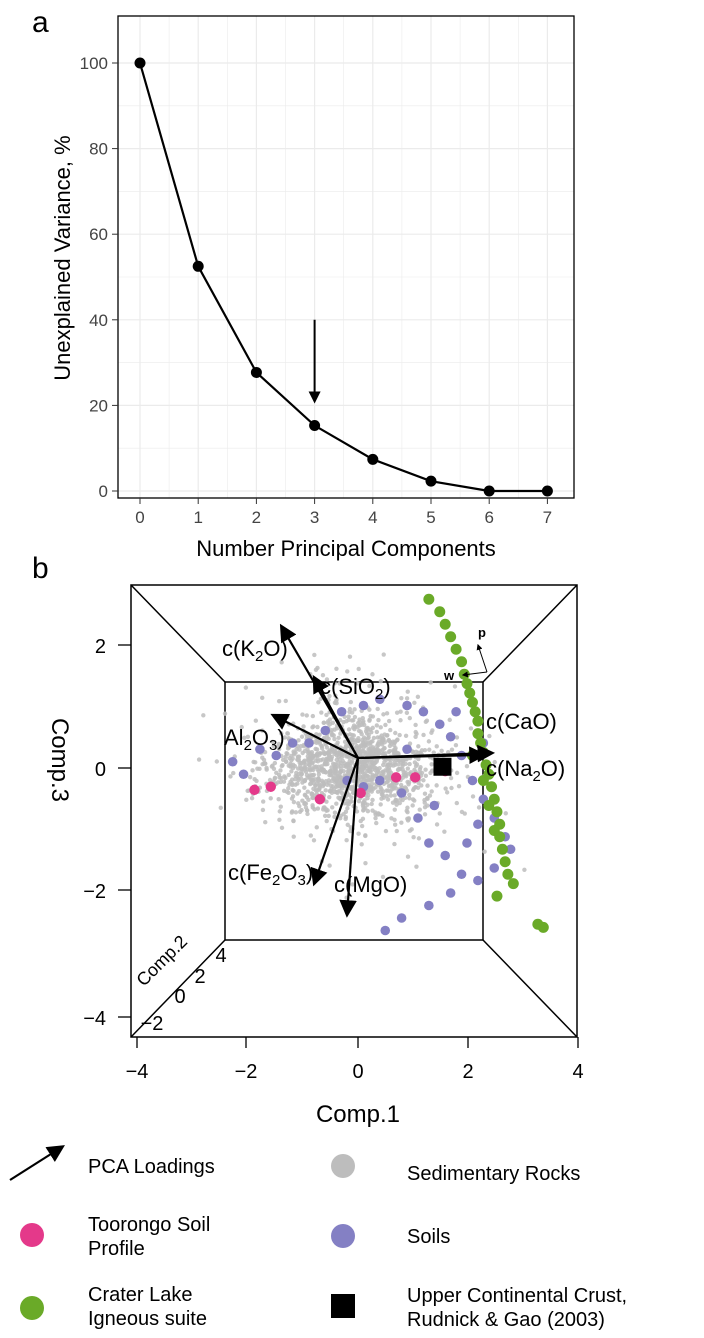 The image size is (704, 1338). Describe the element at coordinates (94, 63) in the screenshot. I see `panel-a-y-tick-label: 100` at that location.